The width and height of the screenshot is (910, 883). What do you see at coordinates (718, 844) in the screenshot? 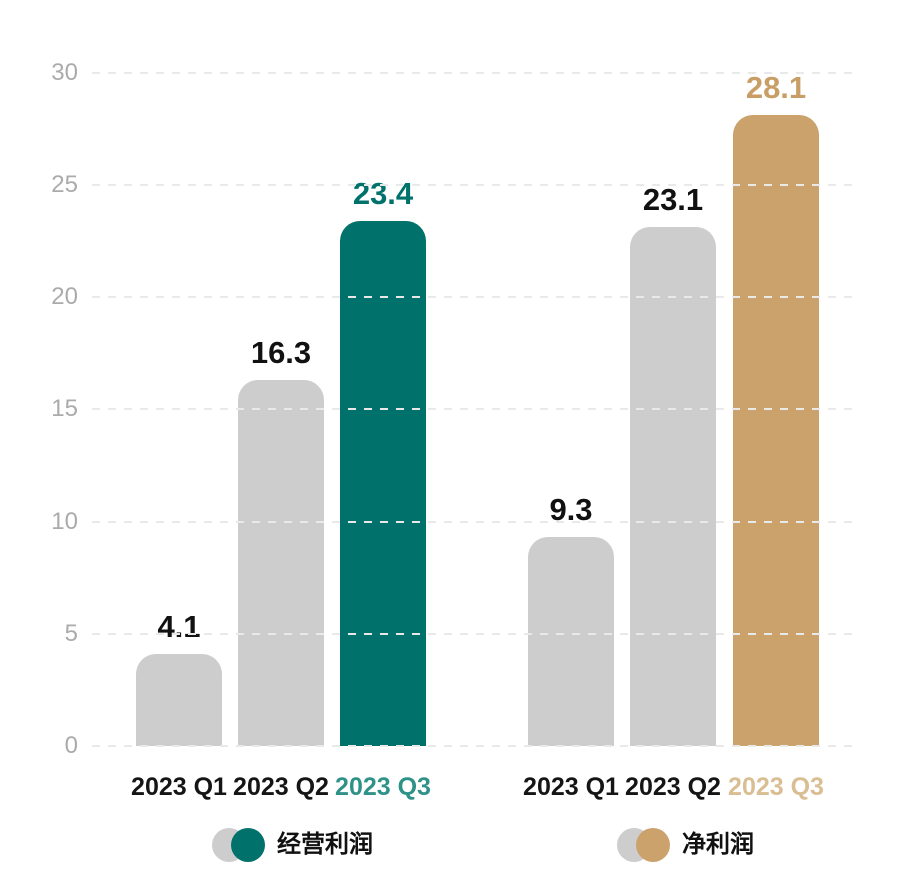
I see `legend-label-net-profit: 净利润` at bounding box center [718, 844].